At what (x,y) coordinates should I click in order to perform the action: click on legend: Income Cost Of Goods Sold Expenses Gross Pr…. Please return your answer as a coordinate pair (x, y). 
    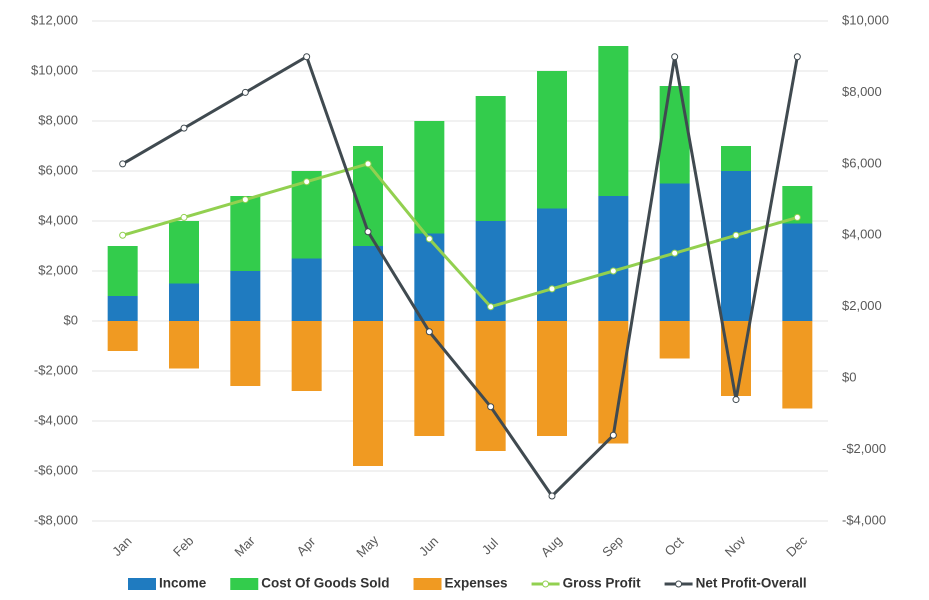
    Looking at the image, I should click on (467, 583).